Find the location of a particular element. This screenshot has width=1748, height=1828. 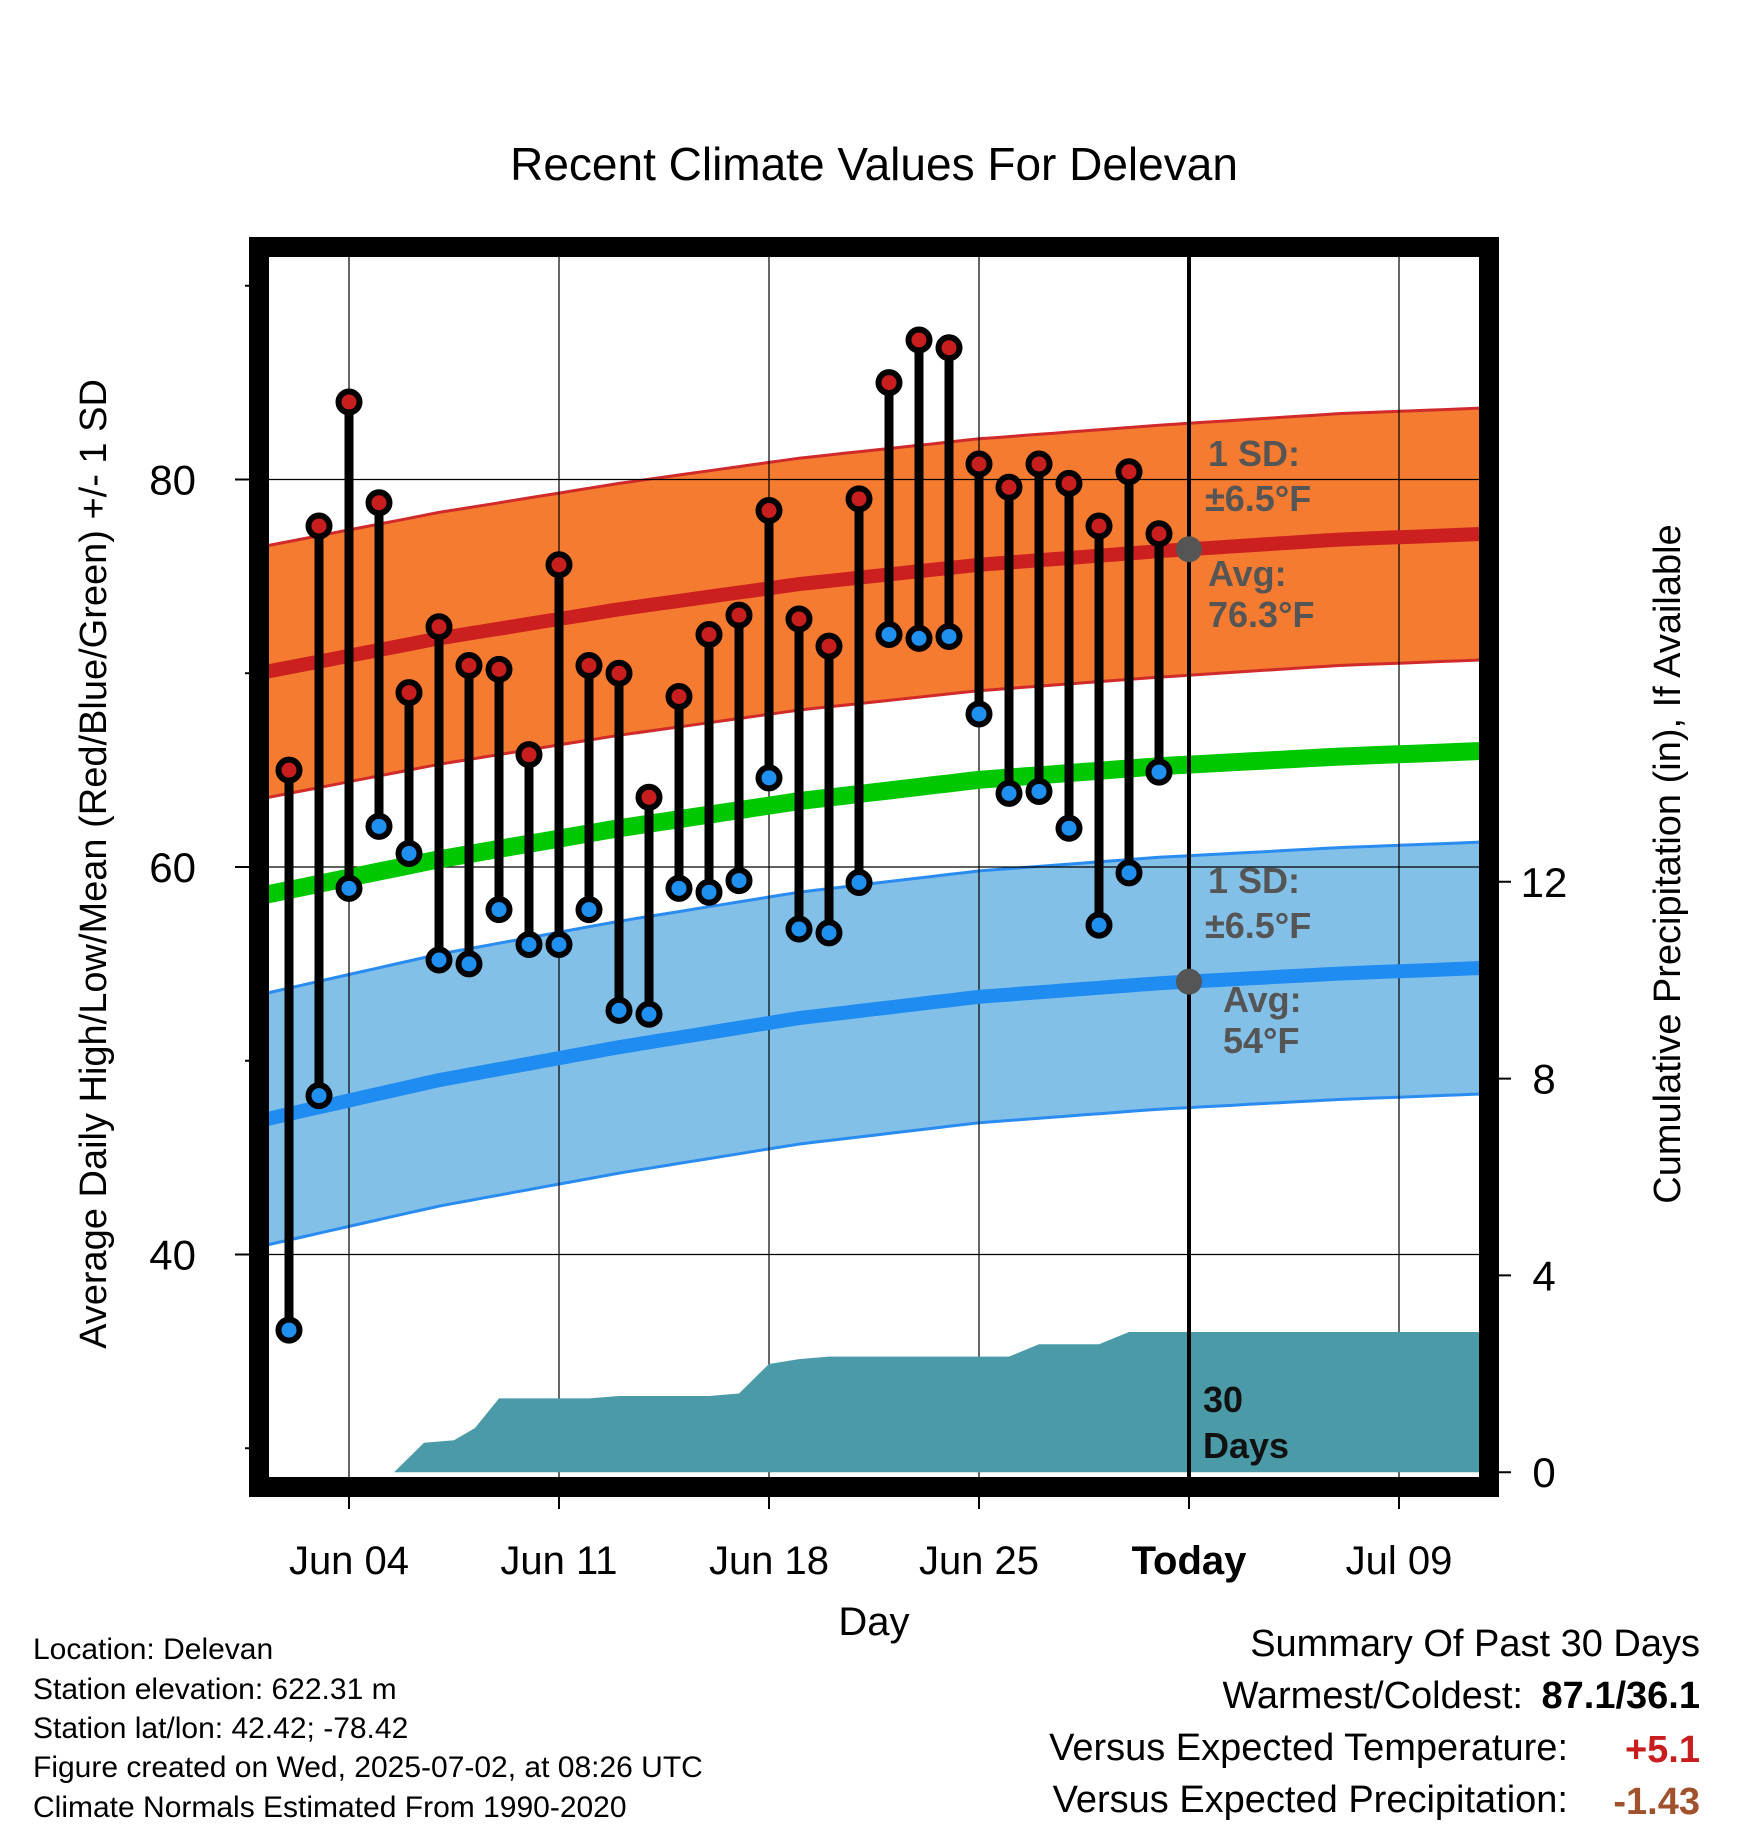

precip-days-number: 30 is located at coordinates (1223, 1399).